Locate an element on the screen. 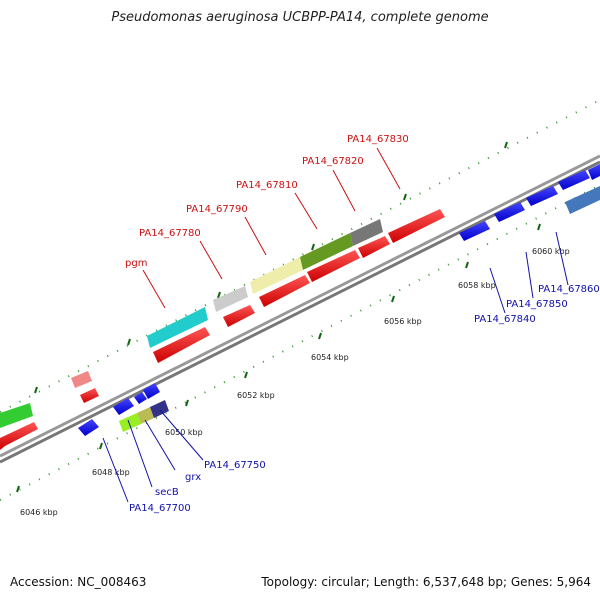 This screenshot has height=600, width=600. gene-block-navy is located at coordinates (159, 409).